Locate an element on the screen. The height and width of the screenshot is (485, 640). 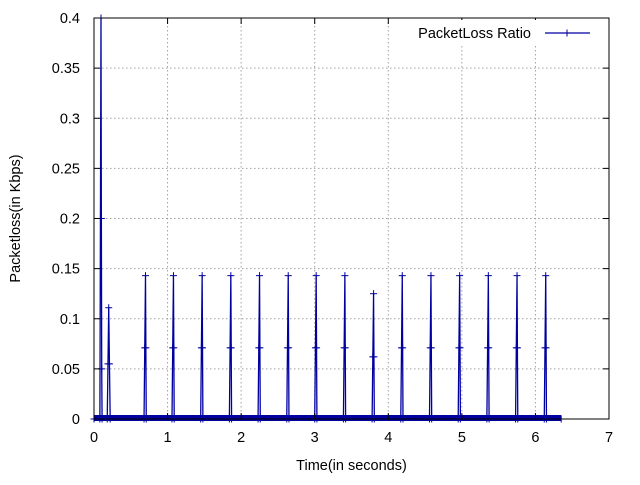
x-tick-label: 2 is located at coordinates (241, 438).